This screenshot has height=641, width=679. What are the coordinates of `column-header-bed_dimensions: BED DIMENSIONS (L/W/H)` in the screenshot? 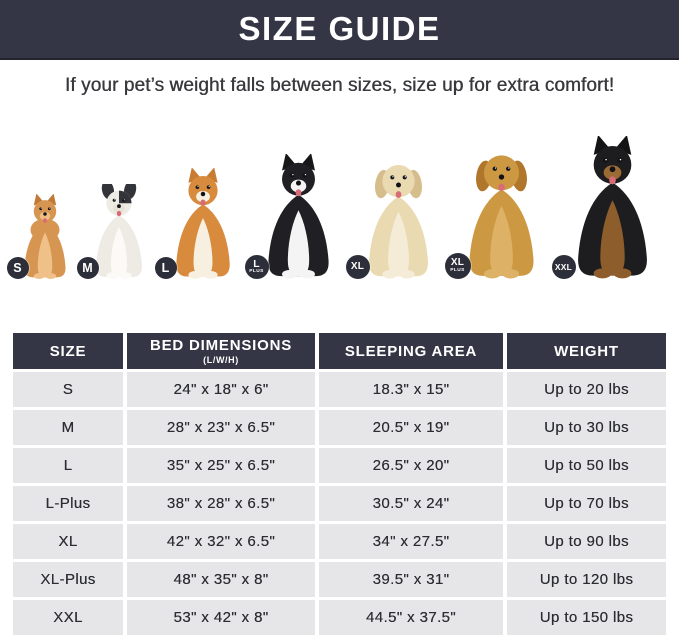 It's located at (221, 351).